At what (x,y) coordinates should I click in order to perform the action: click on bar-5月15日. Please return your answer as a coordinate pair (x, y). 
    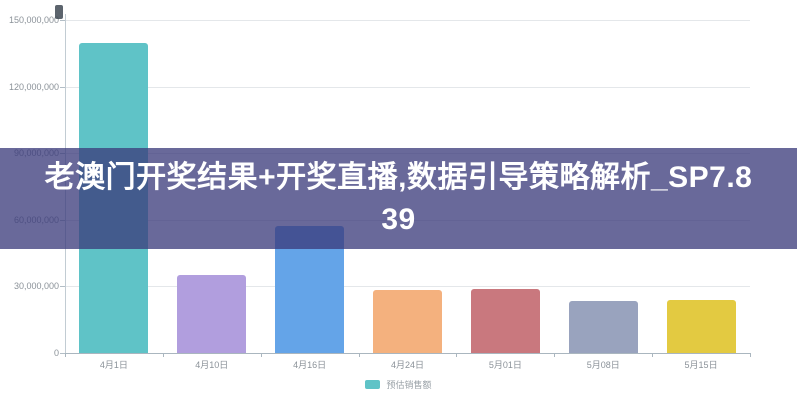
    Looking at the image, I should click on (701, 326).